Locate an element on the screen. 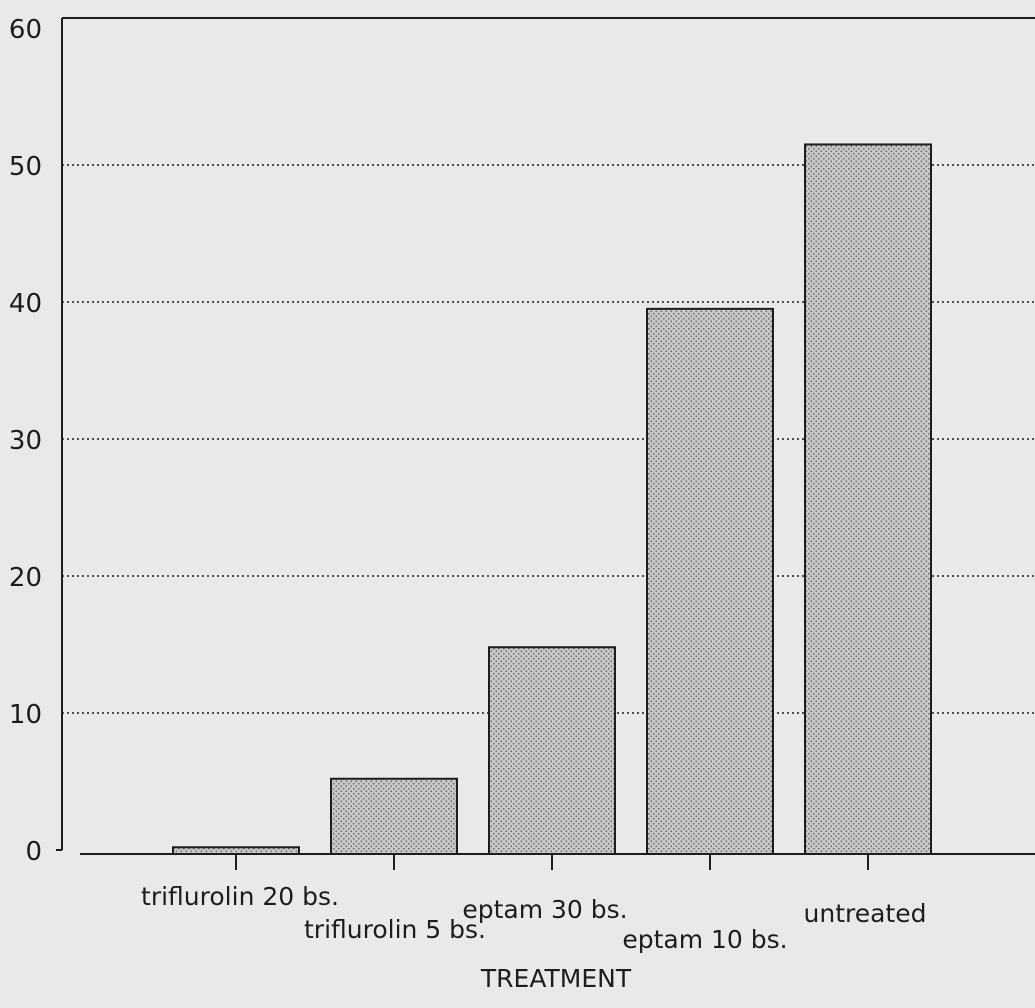  x-tick-label: eptam 10 bs. is located at coordinates (704, 939).